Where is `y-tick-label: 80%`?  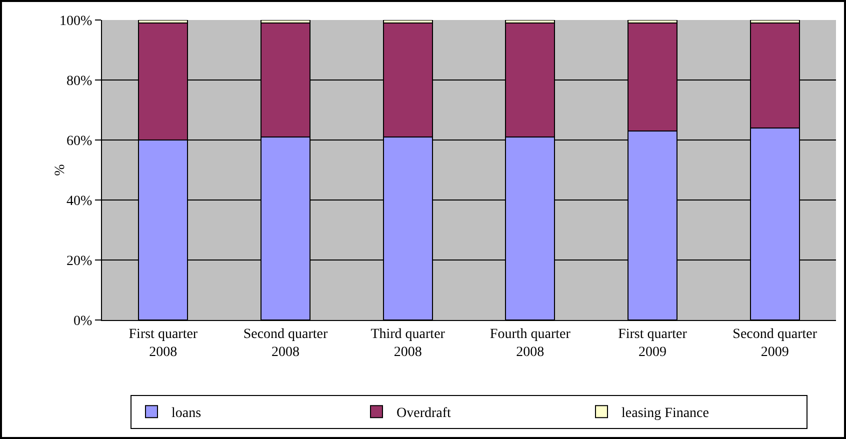 y-tick-label: 80% is located at coordinates (79, 81).